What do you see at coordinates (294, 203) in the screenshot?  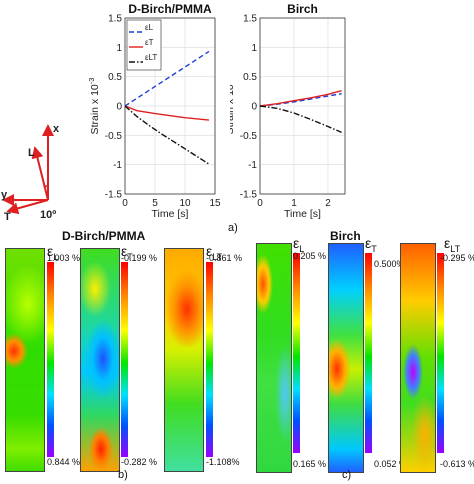 I see `x-tick-label: 1` at bounding box center [294, 203].